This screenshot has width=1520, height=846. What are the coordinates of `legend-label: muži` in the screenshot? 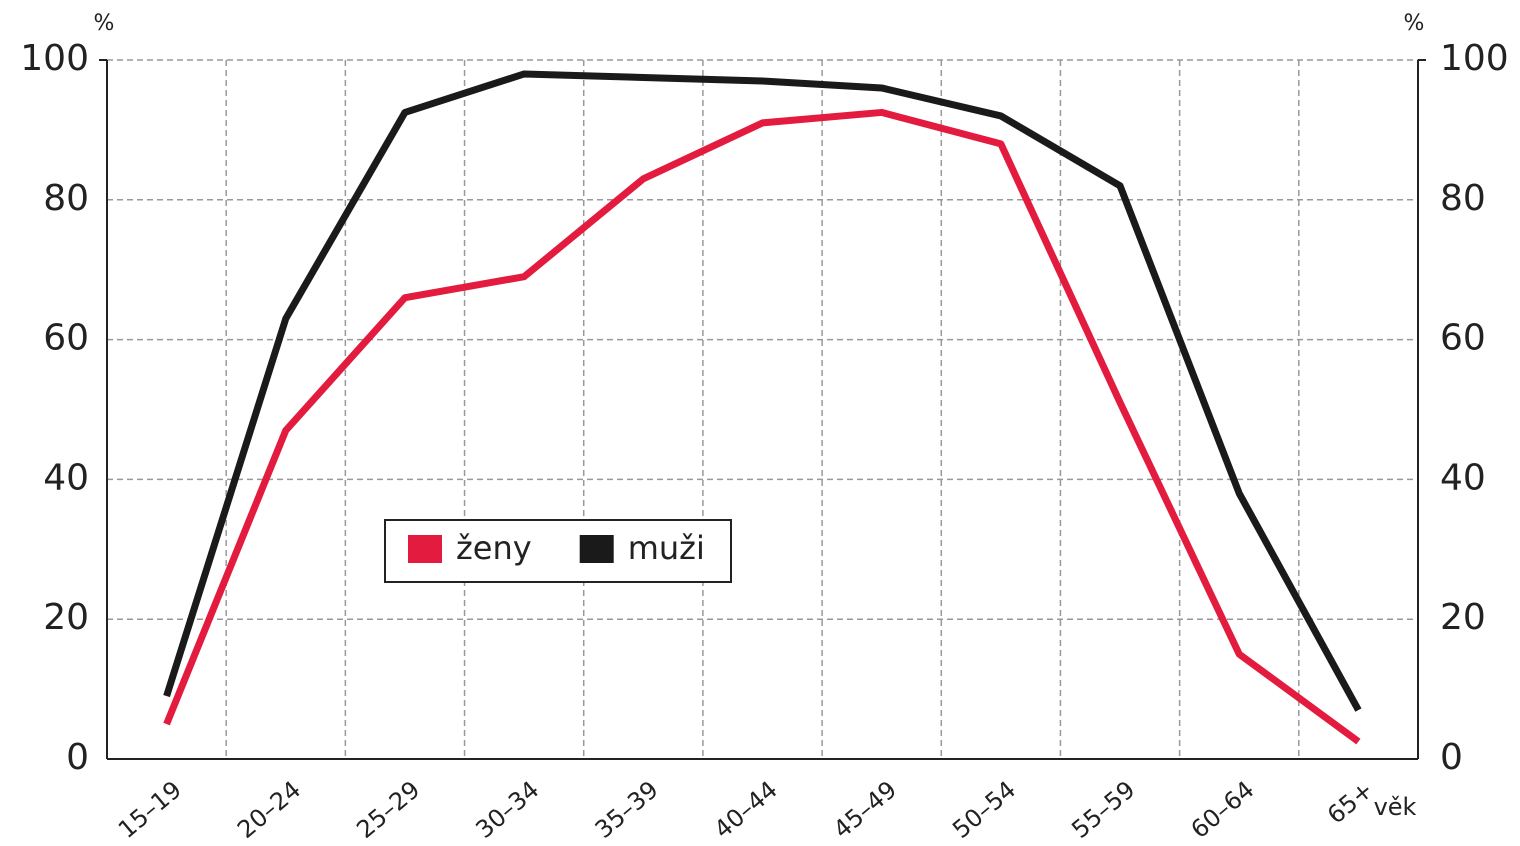 It's located at (666, 548).